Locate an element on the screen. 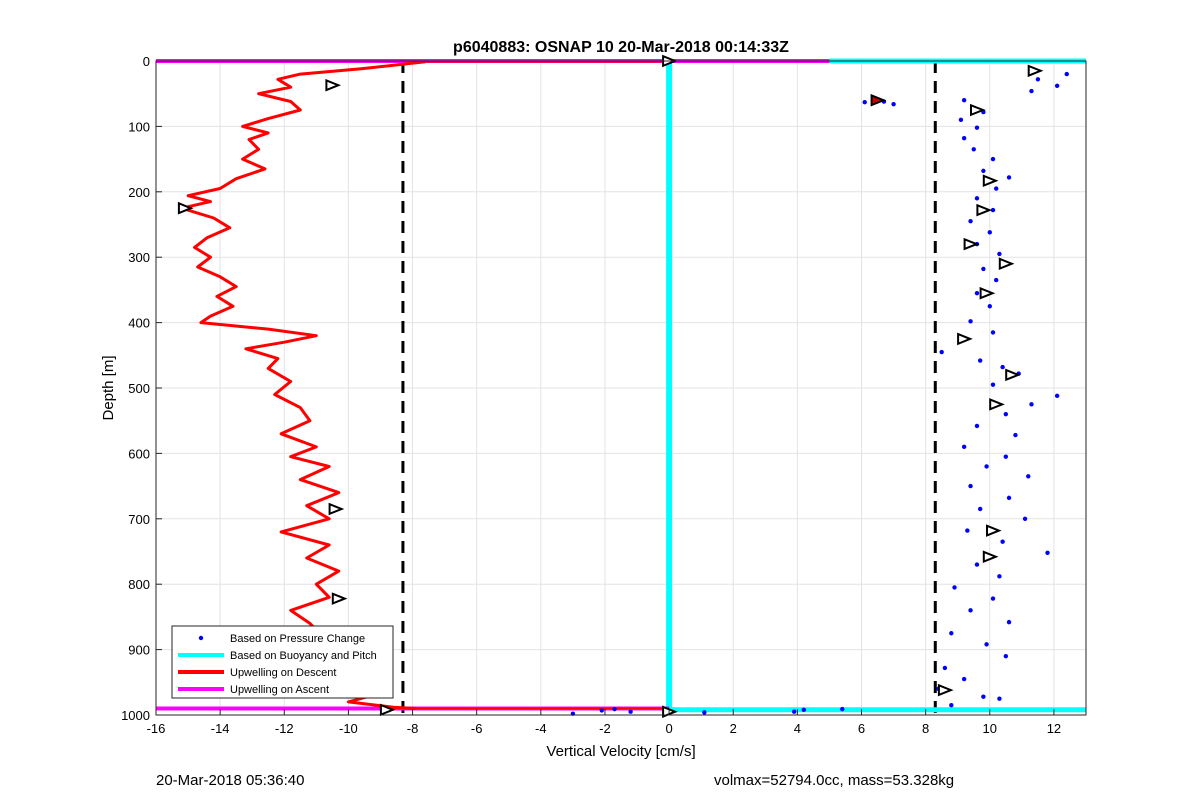 The height and width of the screenshot is (804, 1200). legend-box is located at coordinates (282, 662).